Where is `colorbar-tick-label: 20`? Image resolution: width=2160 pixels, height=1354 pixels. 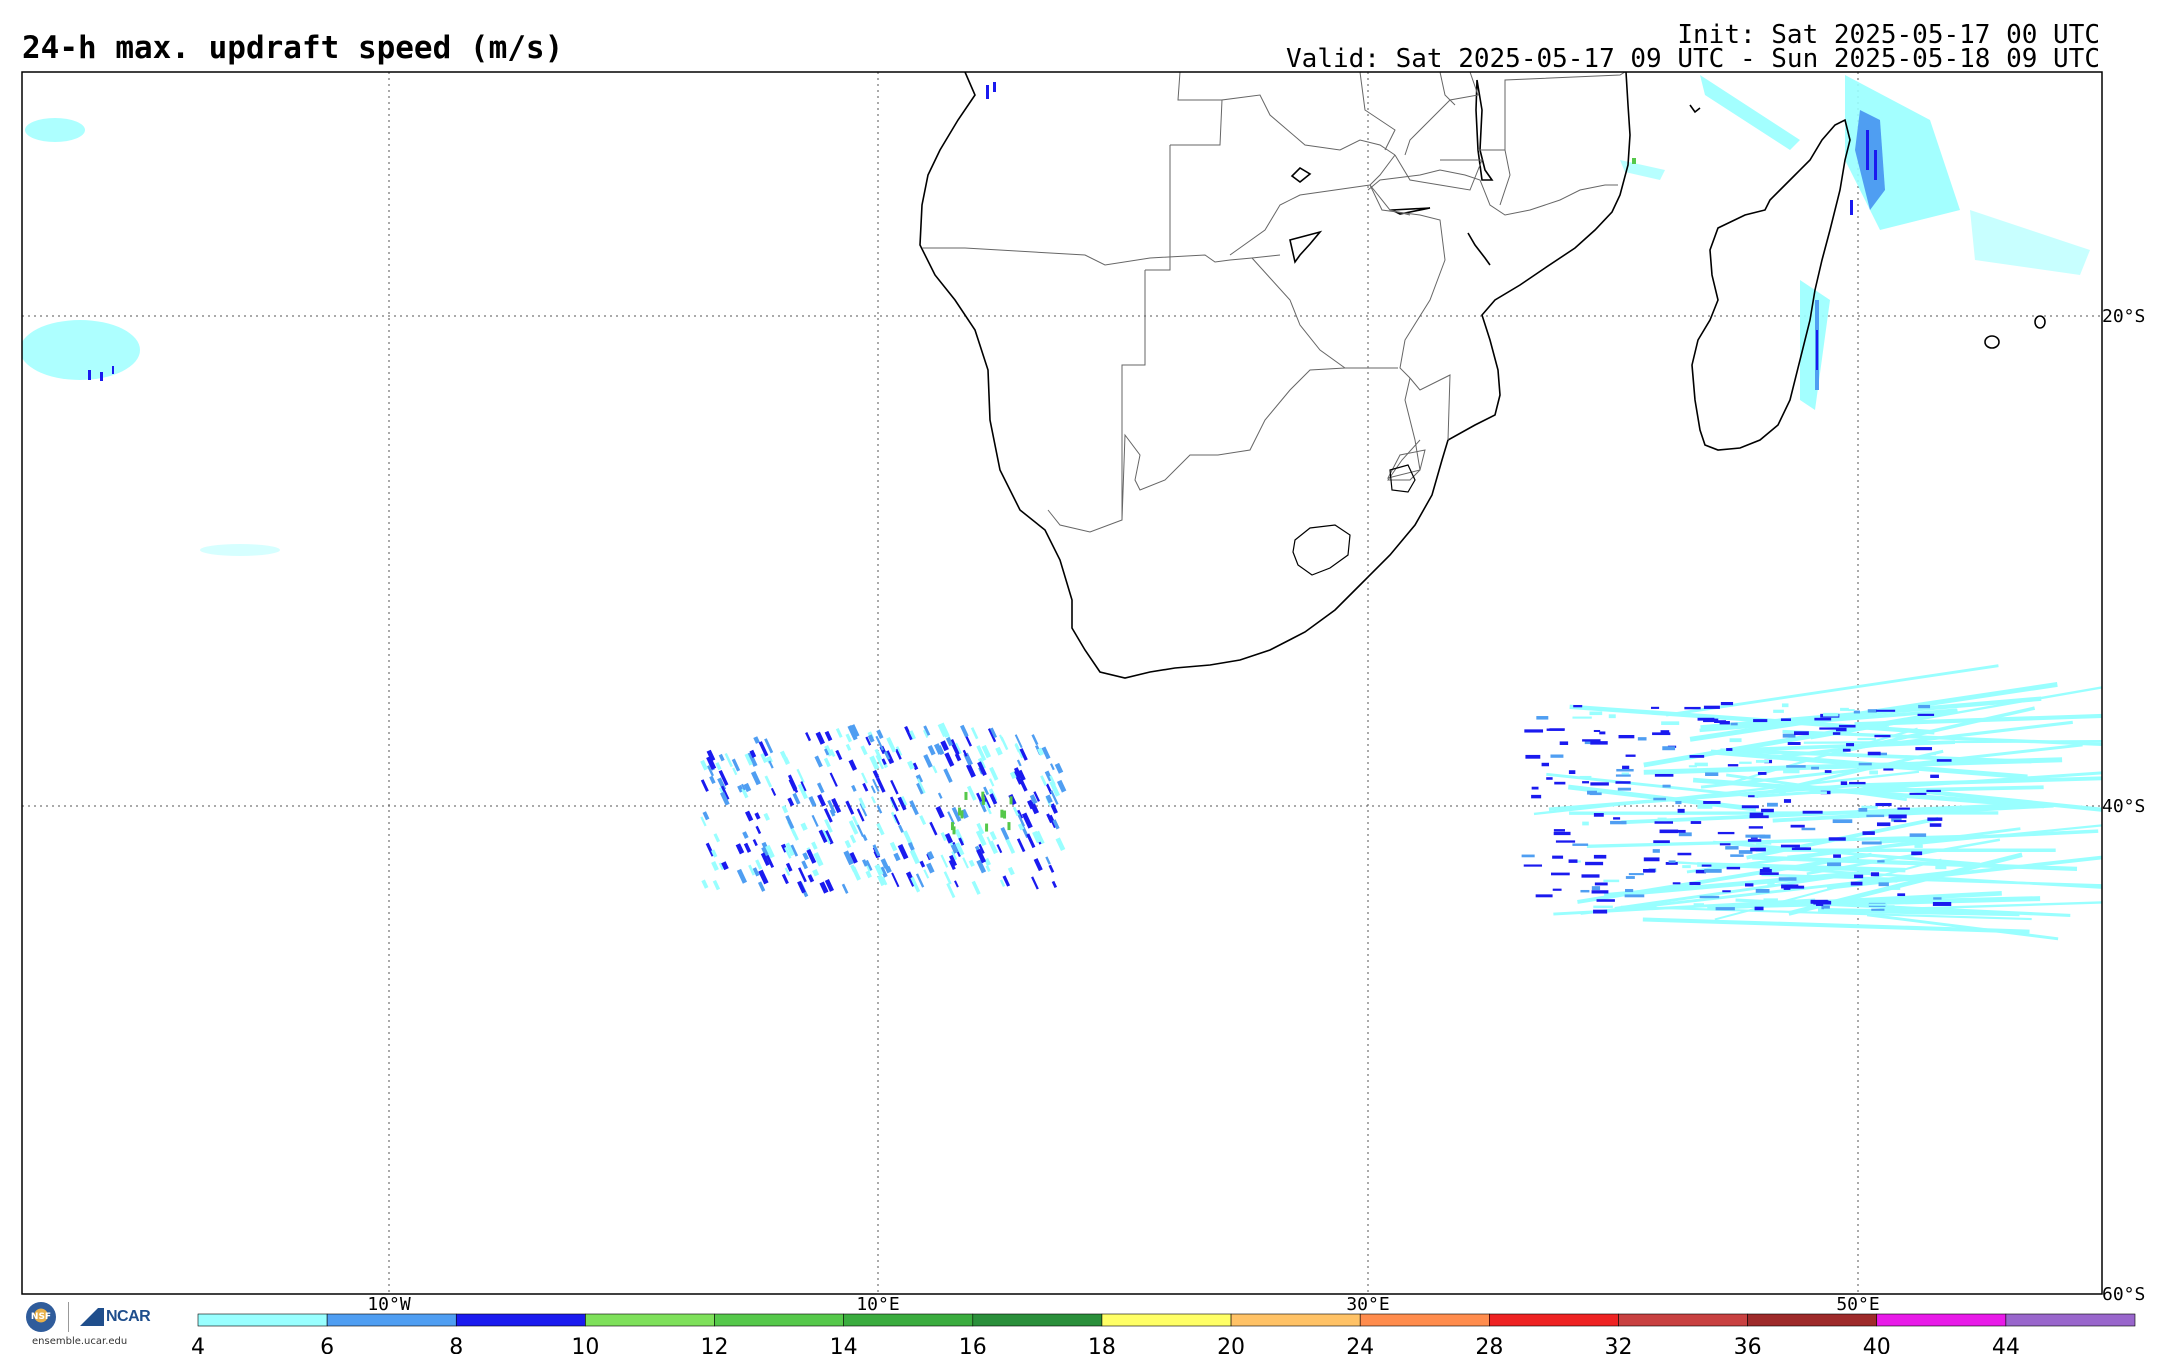 colorbar-tick-label: 20 is located at coordinates (1231, 1344).